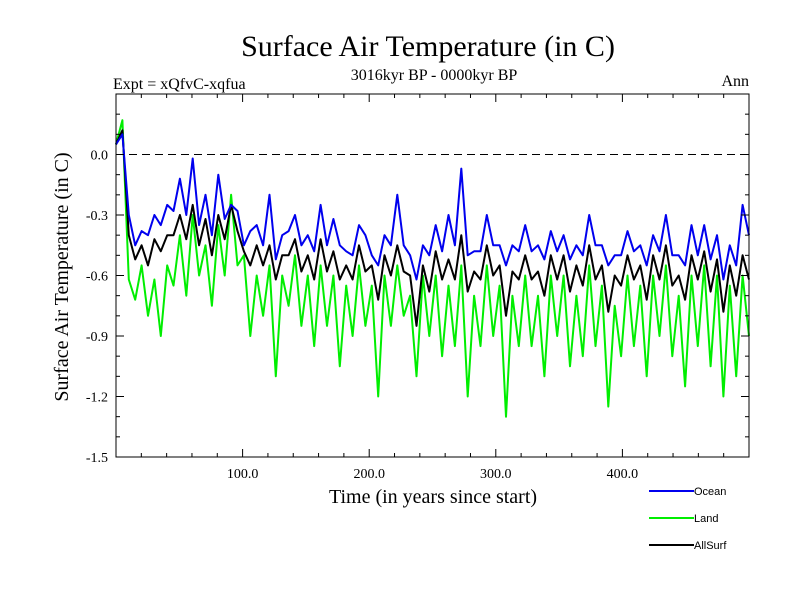 The height and width of the screenshot is (600, 800). What do you see at coordinates (97, 458) in the screenshot?
I see `y-tick-label: -1.5` at bounding box center [97, 458].